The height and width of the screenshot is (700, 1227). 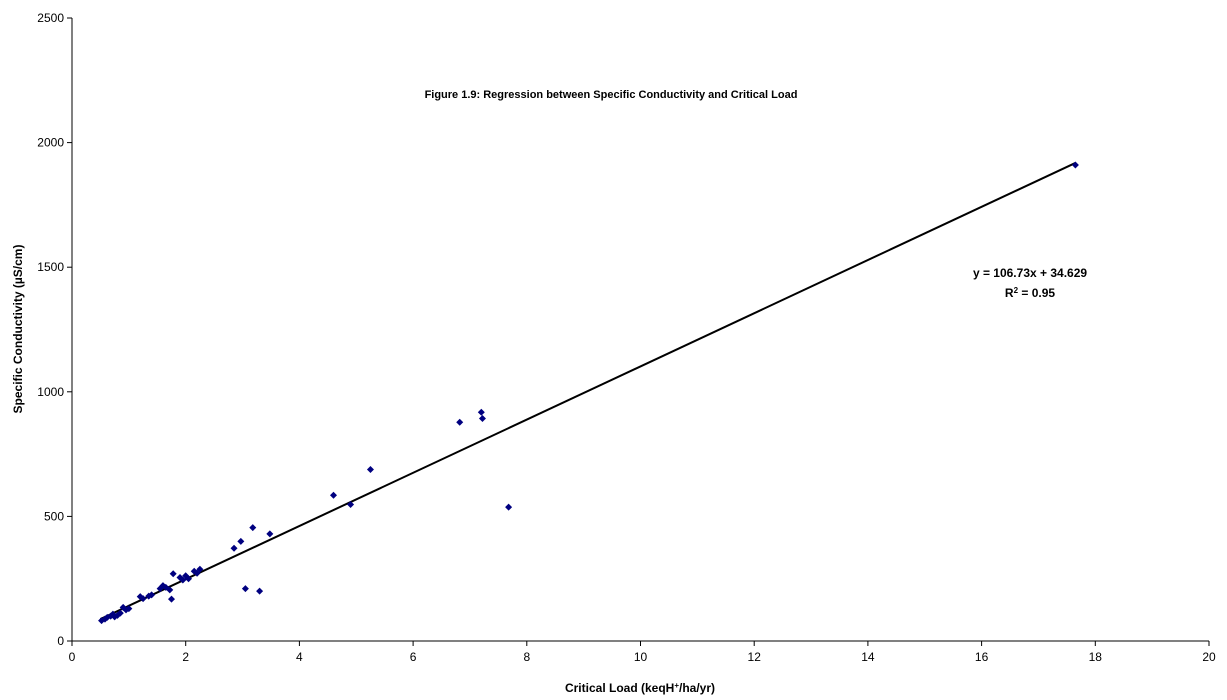 I want to click on y-axis-title: Specific Conductivity (µS/cm), so click(x=18, y=329).